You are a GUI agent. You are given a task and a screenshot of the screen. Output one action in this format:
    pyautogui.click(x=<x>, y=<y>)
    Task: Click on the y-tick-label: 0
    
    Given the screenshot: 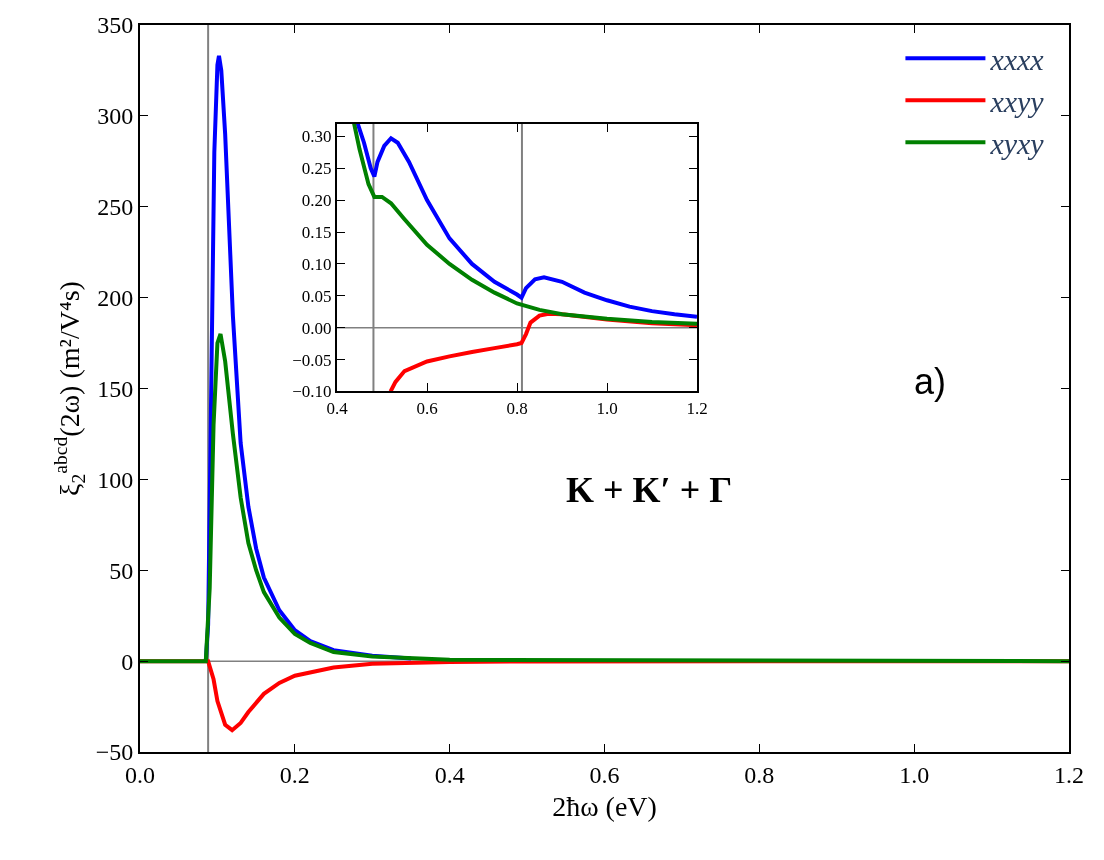 What is the action you would take?
    pyautogui.click(x=127, y=661)
    